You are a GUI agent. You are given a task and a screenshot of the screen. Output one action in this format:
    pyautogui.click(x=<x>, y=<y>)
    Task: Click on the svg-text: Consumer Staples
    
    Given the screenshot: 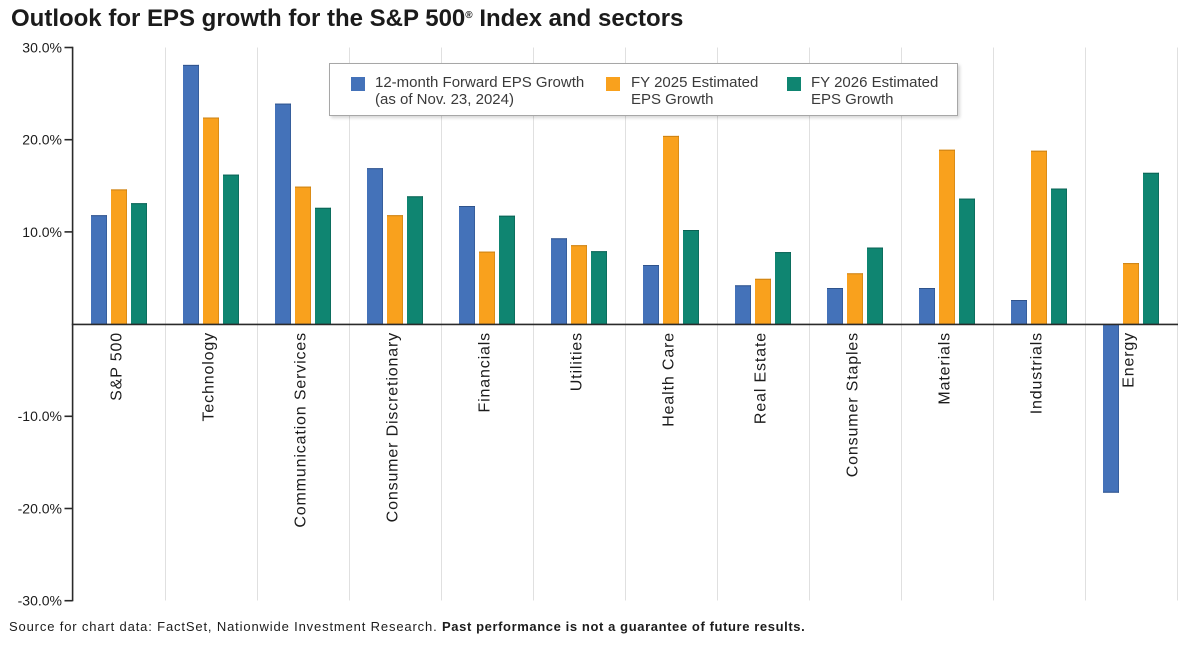 What is the action you would take?
    pyautogui.click(x=853, y=404)
    